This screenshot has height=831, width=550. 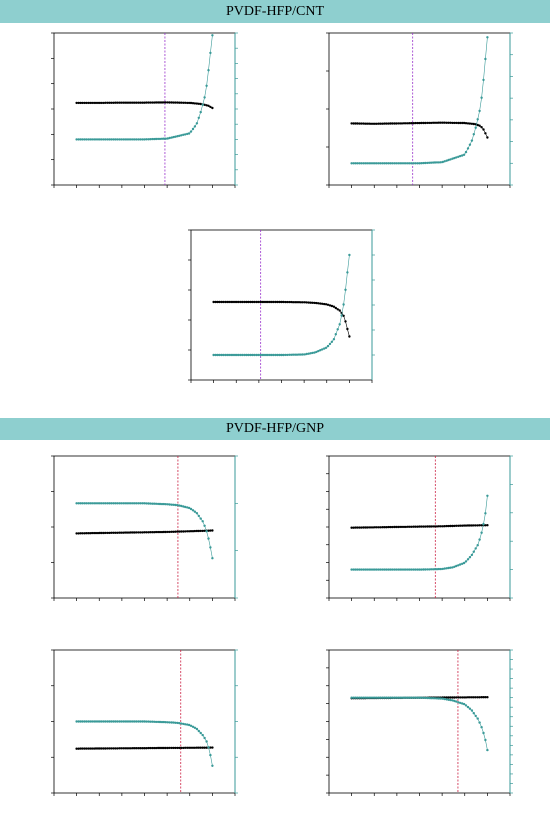 I want to click on phase-series-line, so click(x=419, y=532).